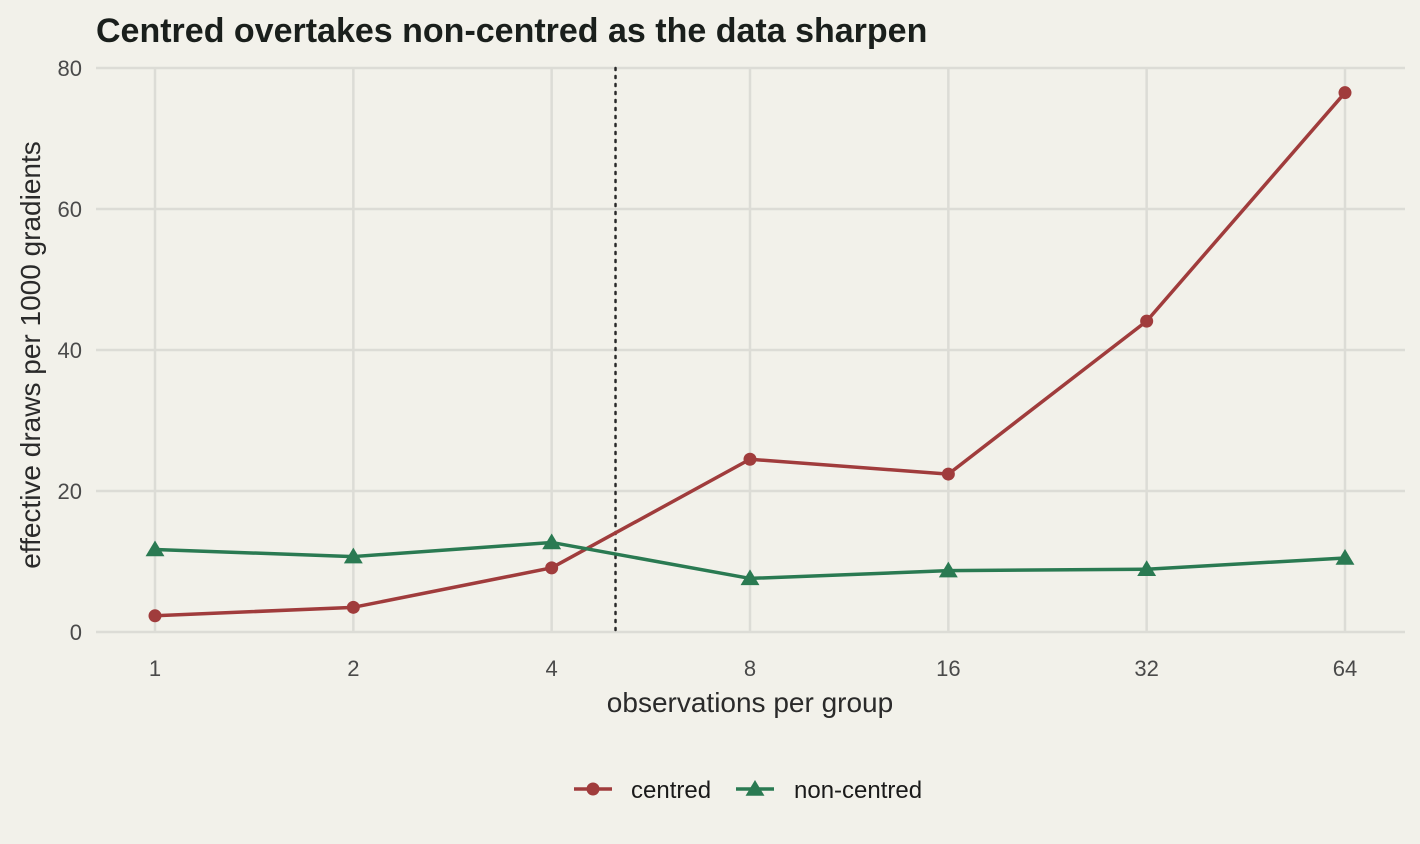  What do you see at coordinates (70, 209) in the screenshot?
I see `y-tick-label: 60` at bounding box center [70, 209].